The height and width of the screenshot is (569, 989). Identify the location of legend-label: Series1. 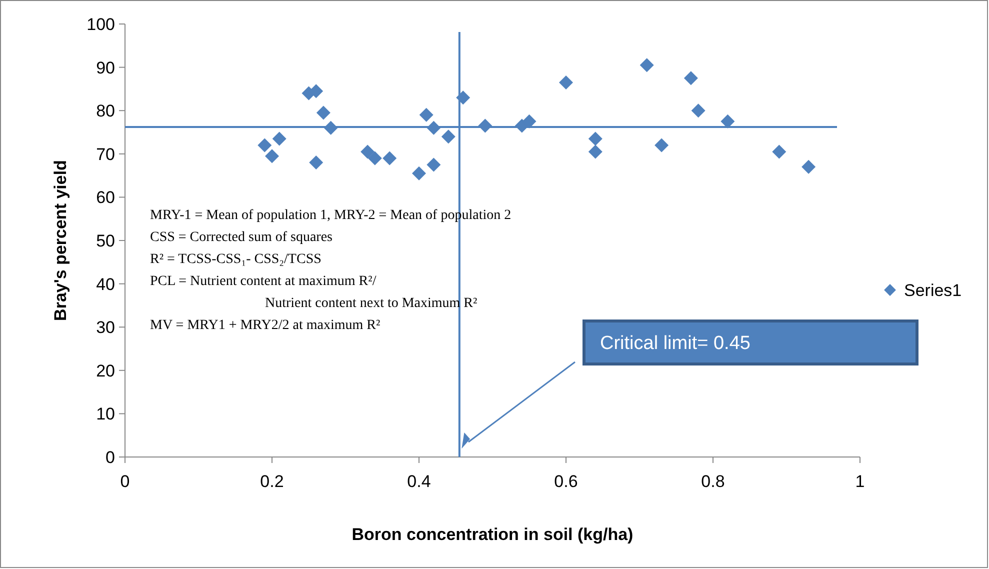
(933, 290).